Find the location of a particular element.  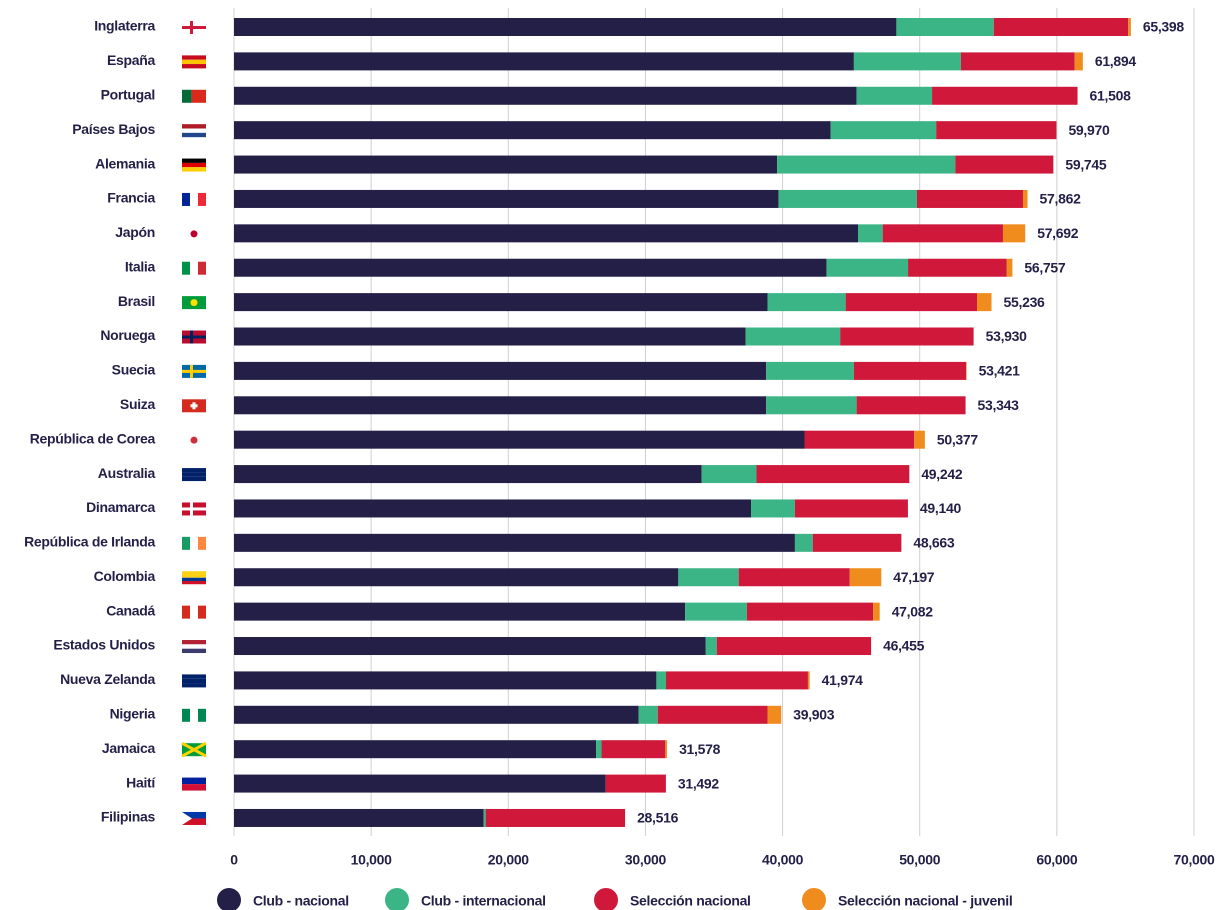

category-label: Italia is located at coordinates (140, 266).